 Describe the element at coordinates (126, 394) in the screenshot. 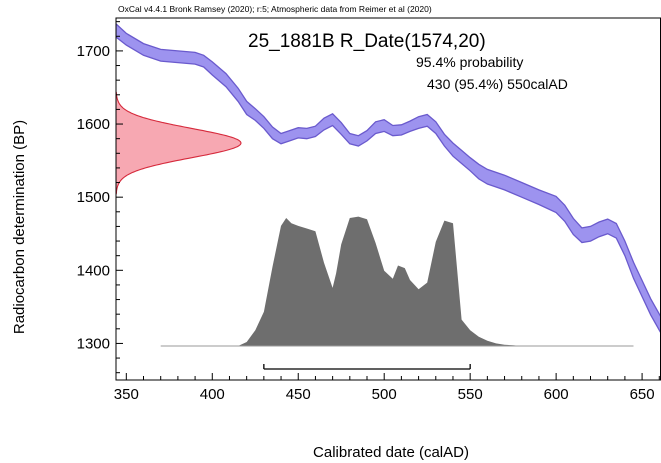

I see `x-tick-label: 350` at that location.